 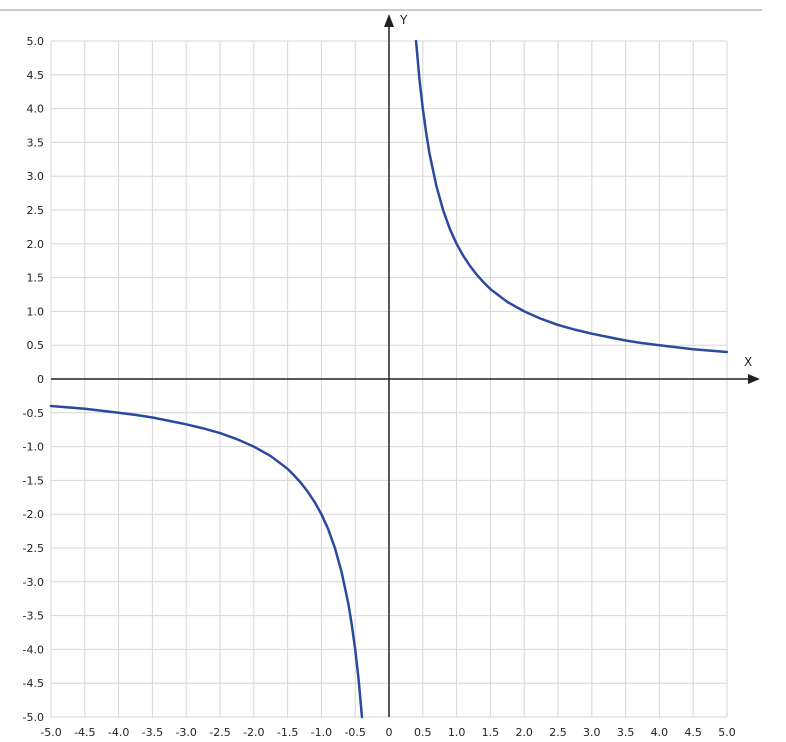 What do you see at coordinates (660, 732) in the screenshot?
I see `x-tick-label: 4.0` at bounding box center [660, 732].